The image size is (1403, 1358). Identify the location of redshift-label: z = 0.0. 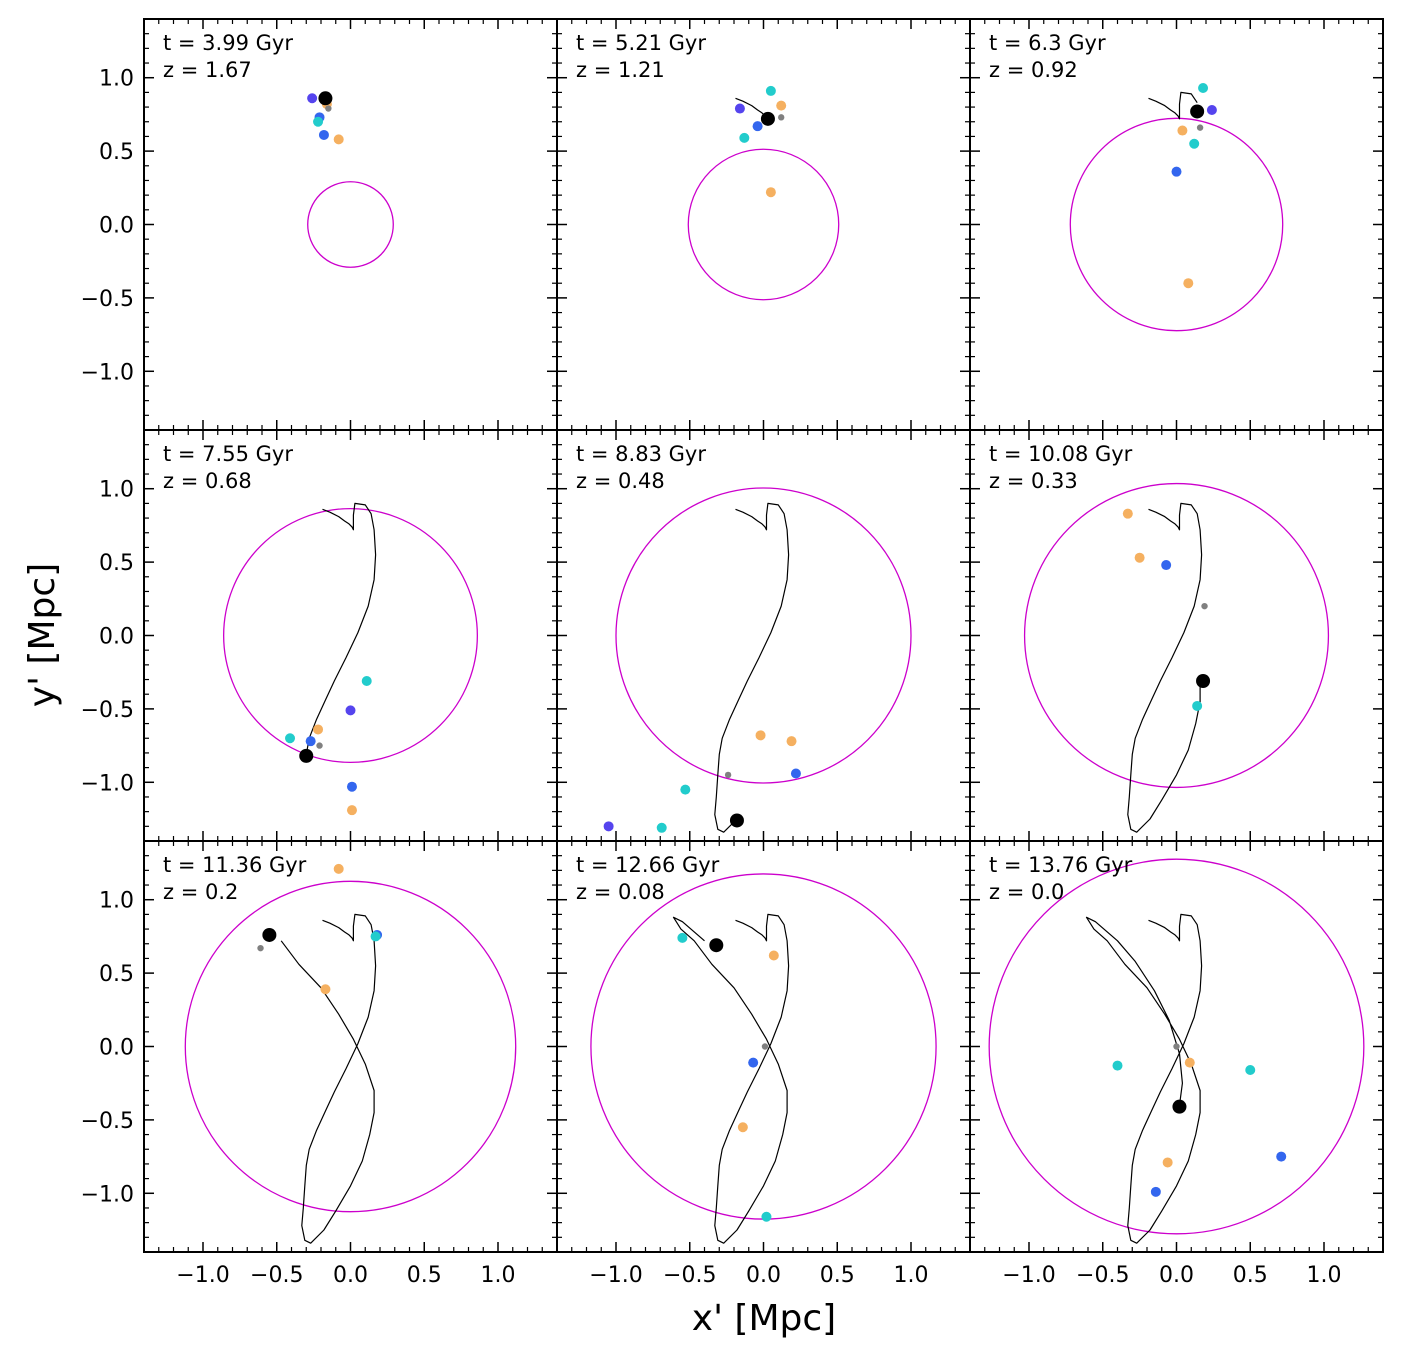
(1026, 892).